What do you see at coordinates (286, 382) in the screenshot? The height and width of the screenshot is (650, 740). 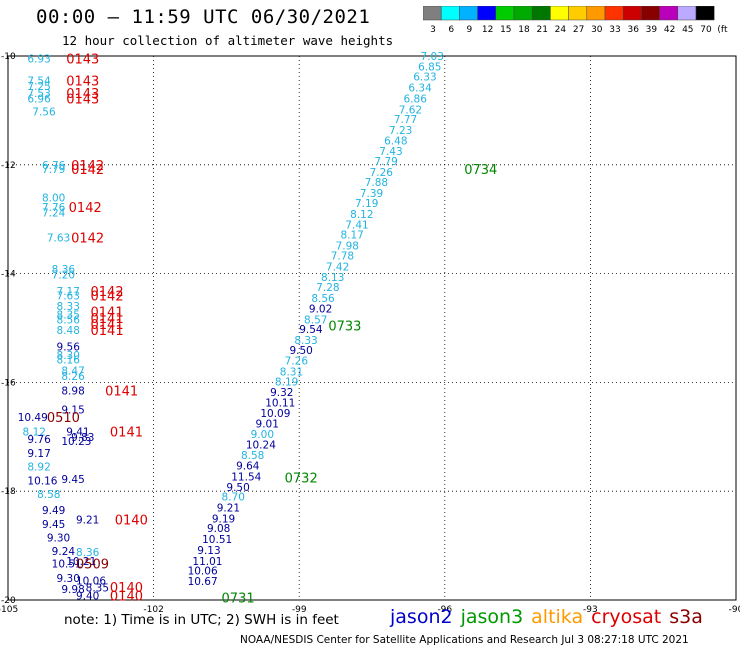 I see `swh-value: 8.19` at bounding box center [286, 382].